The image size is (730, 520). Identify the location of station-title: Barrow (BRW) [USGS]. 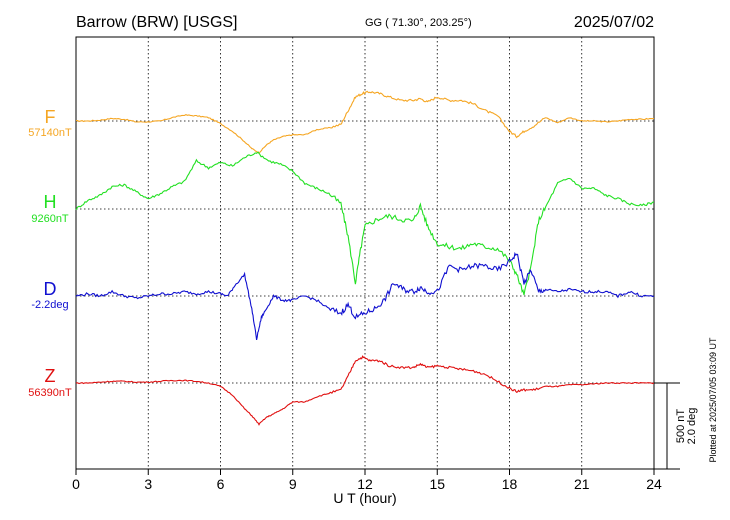
(157, 22).